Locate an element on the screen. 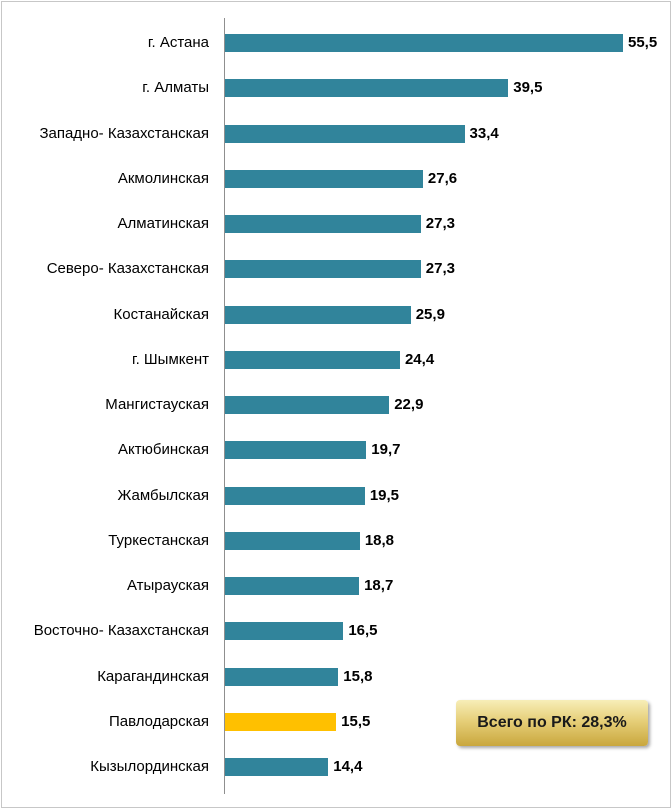 The width and height of the screenshot is (672, 809). category-label: Туркестанская is located at coordinates (158, 540).